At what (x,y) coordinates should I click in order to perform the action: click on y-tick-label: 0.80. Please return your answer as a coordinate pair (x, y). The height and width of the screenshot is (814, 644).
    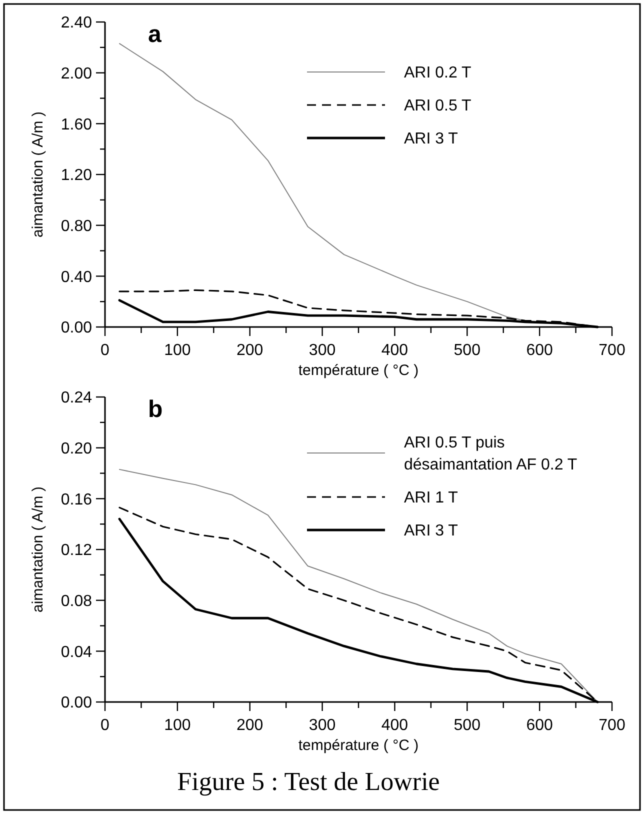
    Looking at the image, I should click on (76, 226).